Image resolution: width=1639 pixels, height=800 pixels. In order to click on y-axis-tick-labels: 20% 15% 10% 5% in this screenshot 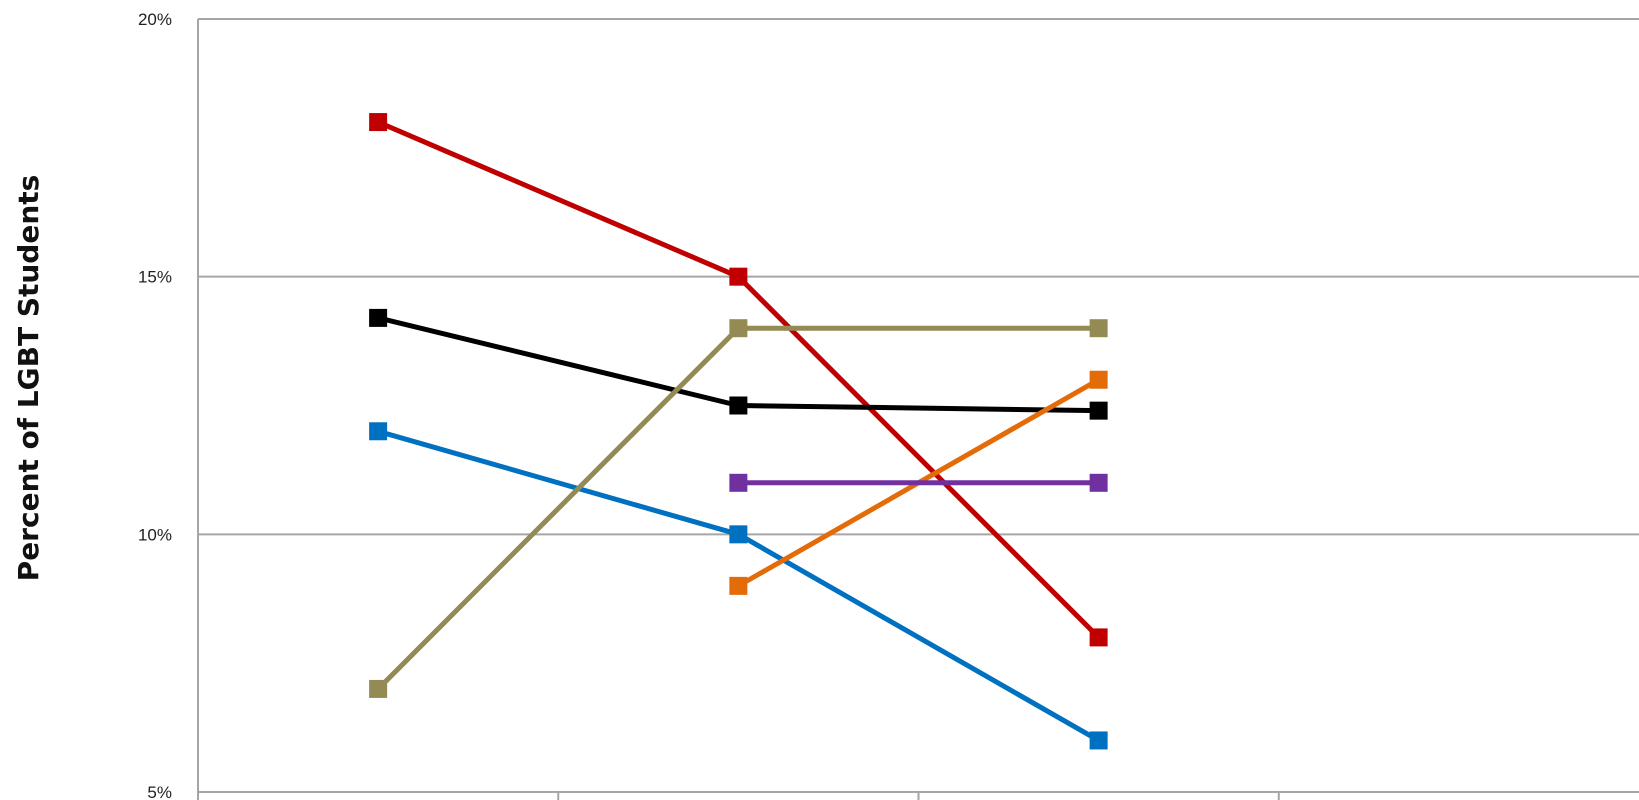, I will do `click(155, 405)`.